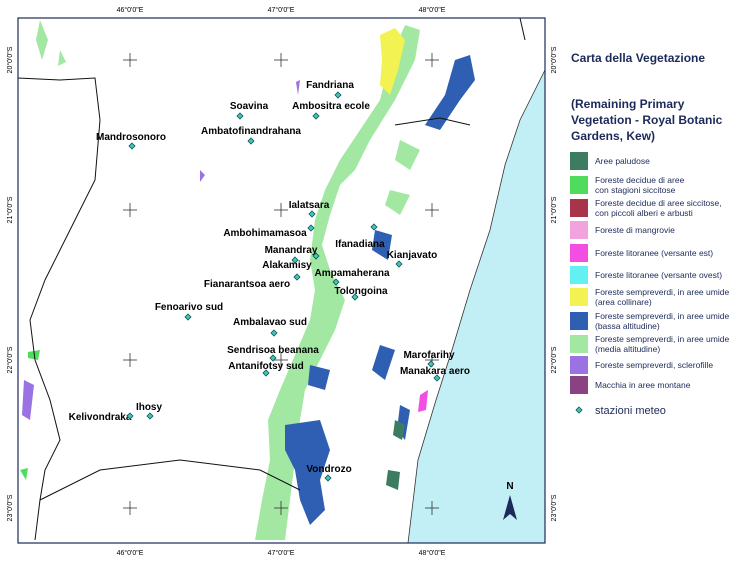 This screenshot has height=564, width=750. What do you see at coordinates (647, 120) in the screenshot?
I see `legend-subtitle: Vegetation - Royal Botanic` at bounding box center [647, 120].